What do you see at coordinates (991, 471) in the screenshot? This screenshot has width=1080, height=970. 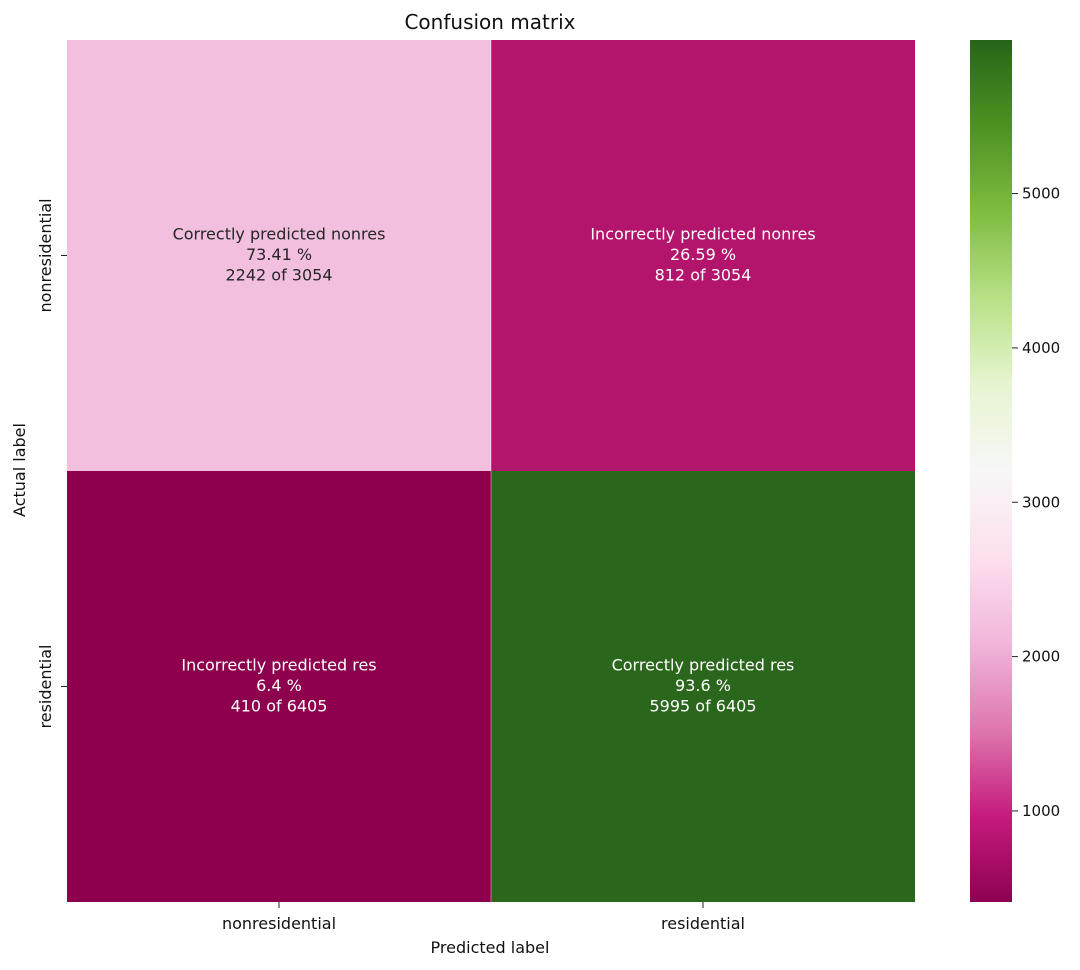 I see `colorbar-gradient` at bounding box center [991, 471].